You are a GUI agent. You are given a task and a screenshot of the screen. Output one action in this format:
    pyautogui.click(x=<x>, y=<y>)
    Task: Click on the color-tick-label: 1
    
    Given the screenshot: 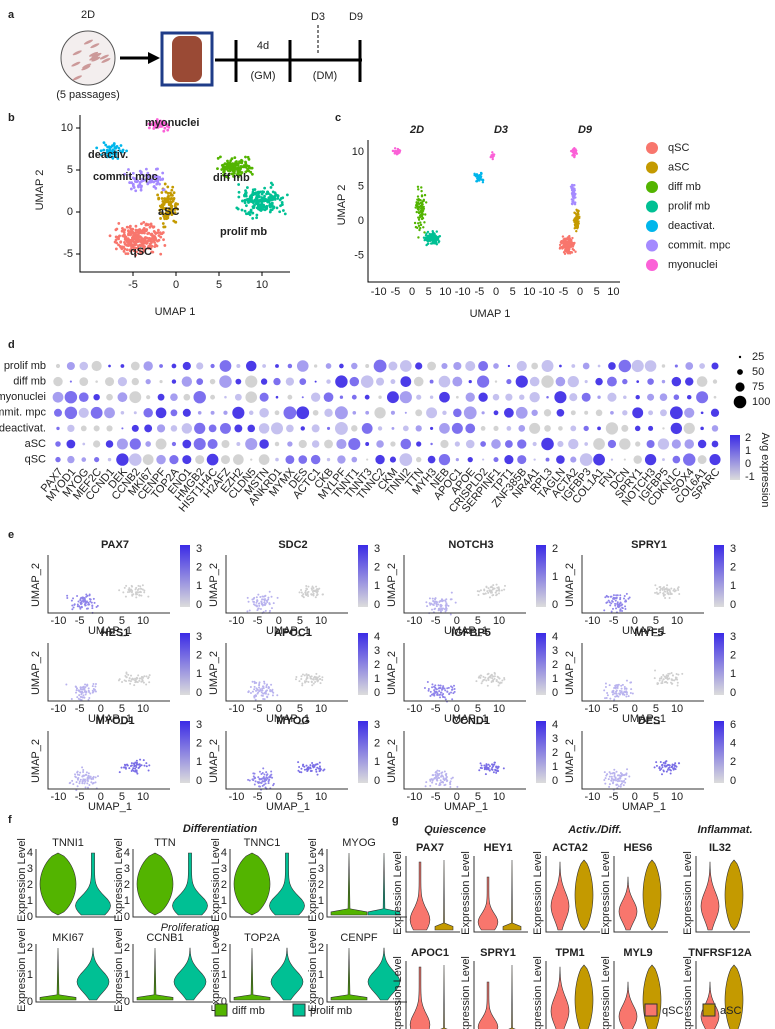 What is the action you would take?
    pyautogui.click(x=733, y=586)
    